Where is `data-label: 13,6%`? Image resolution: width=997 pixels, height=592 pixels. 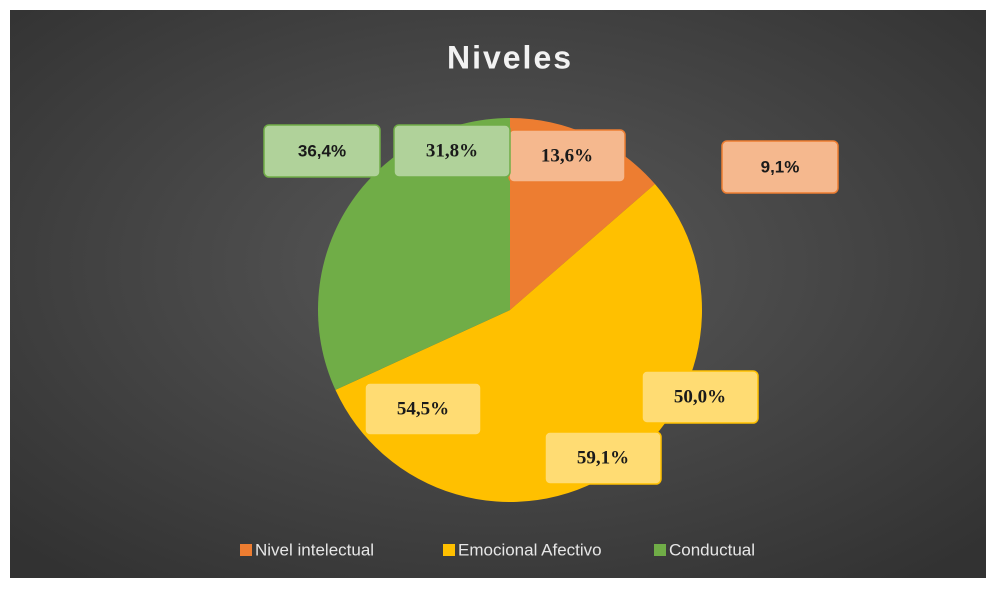
data-label: 13,6% is located at coordinates (567, 155).